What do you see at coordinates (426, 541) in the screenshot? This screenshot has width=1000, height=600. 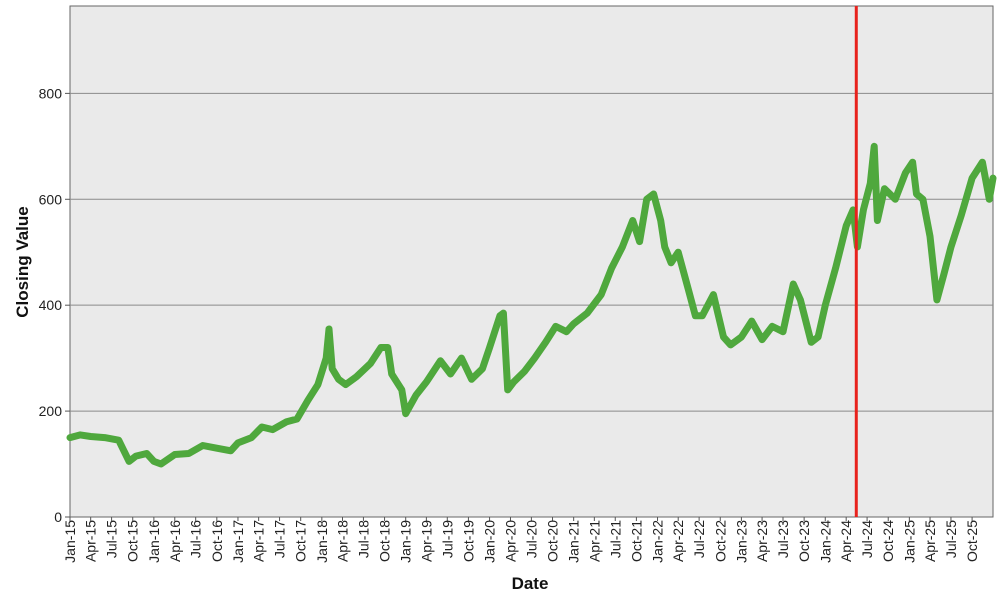 I see `x-tick-label: Apr-19` at bounding box center [426, 541].